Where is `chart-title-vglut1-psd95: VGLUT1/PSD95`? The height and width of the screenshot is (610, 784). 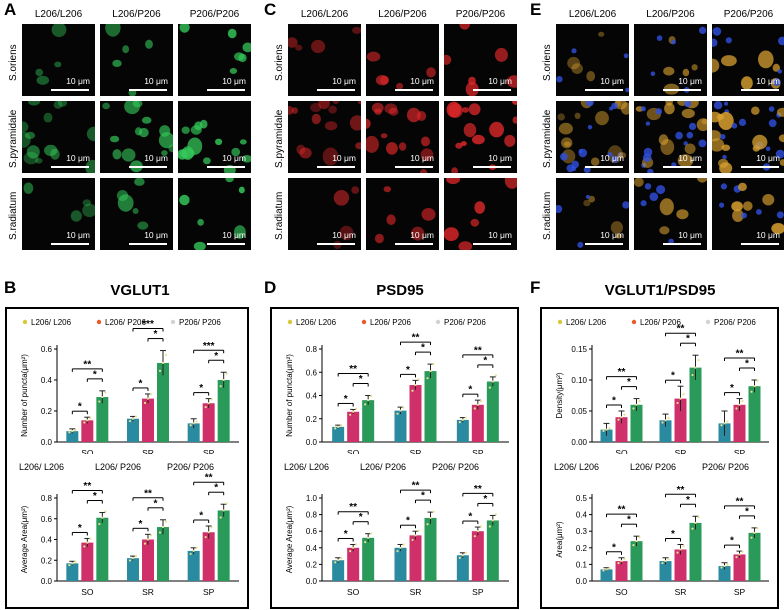 chart-title-vglut1-psd95: VGLUT1/PSD95 is located at coordinates (660, 290).